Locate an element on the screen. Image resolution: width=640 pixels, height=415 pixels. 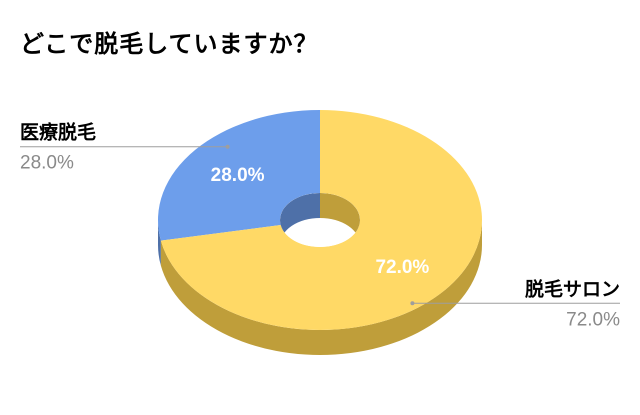
slice-labels: 28.0% 72.0% is located at coordinates (320, 221).